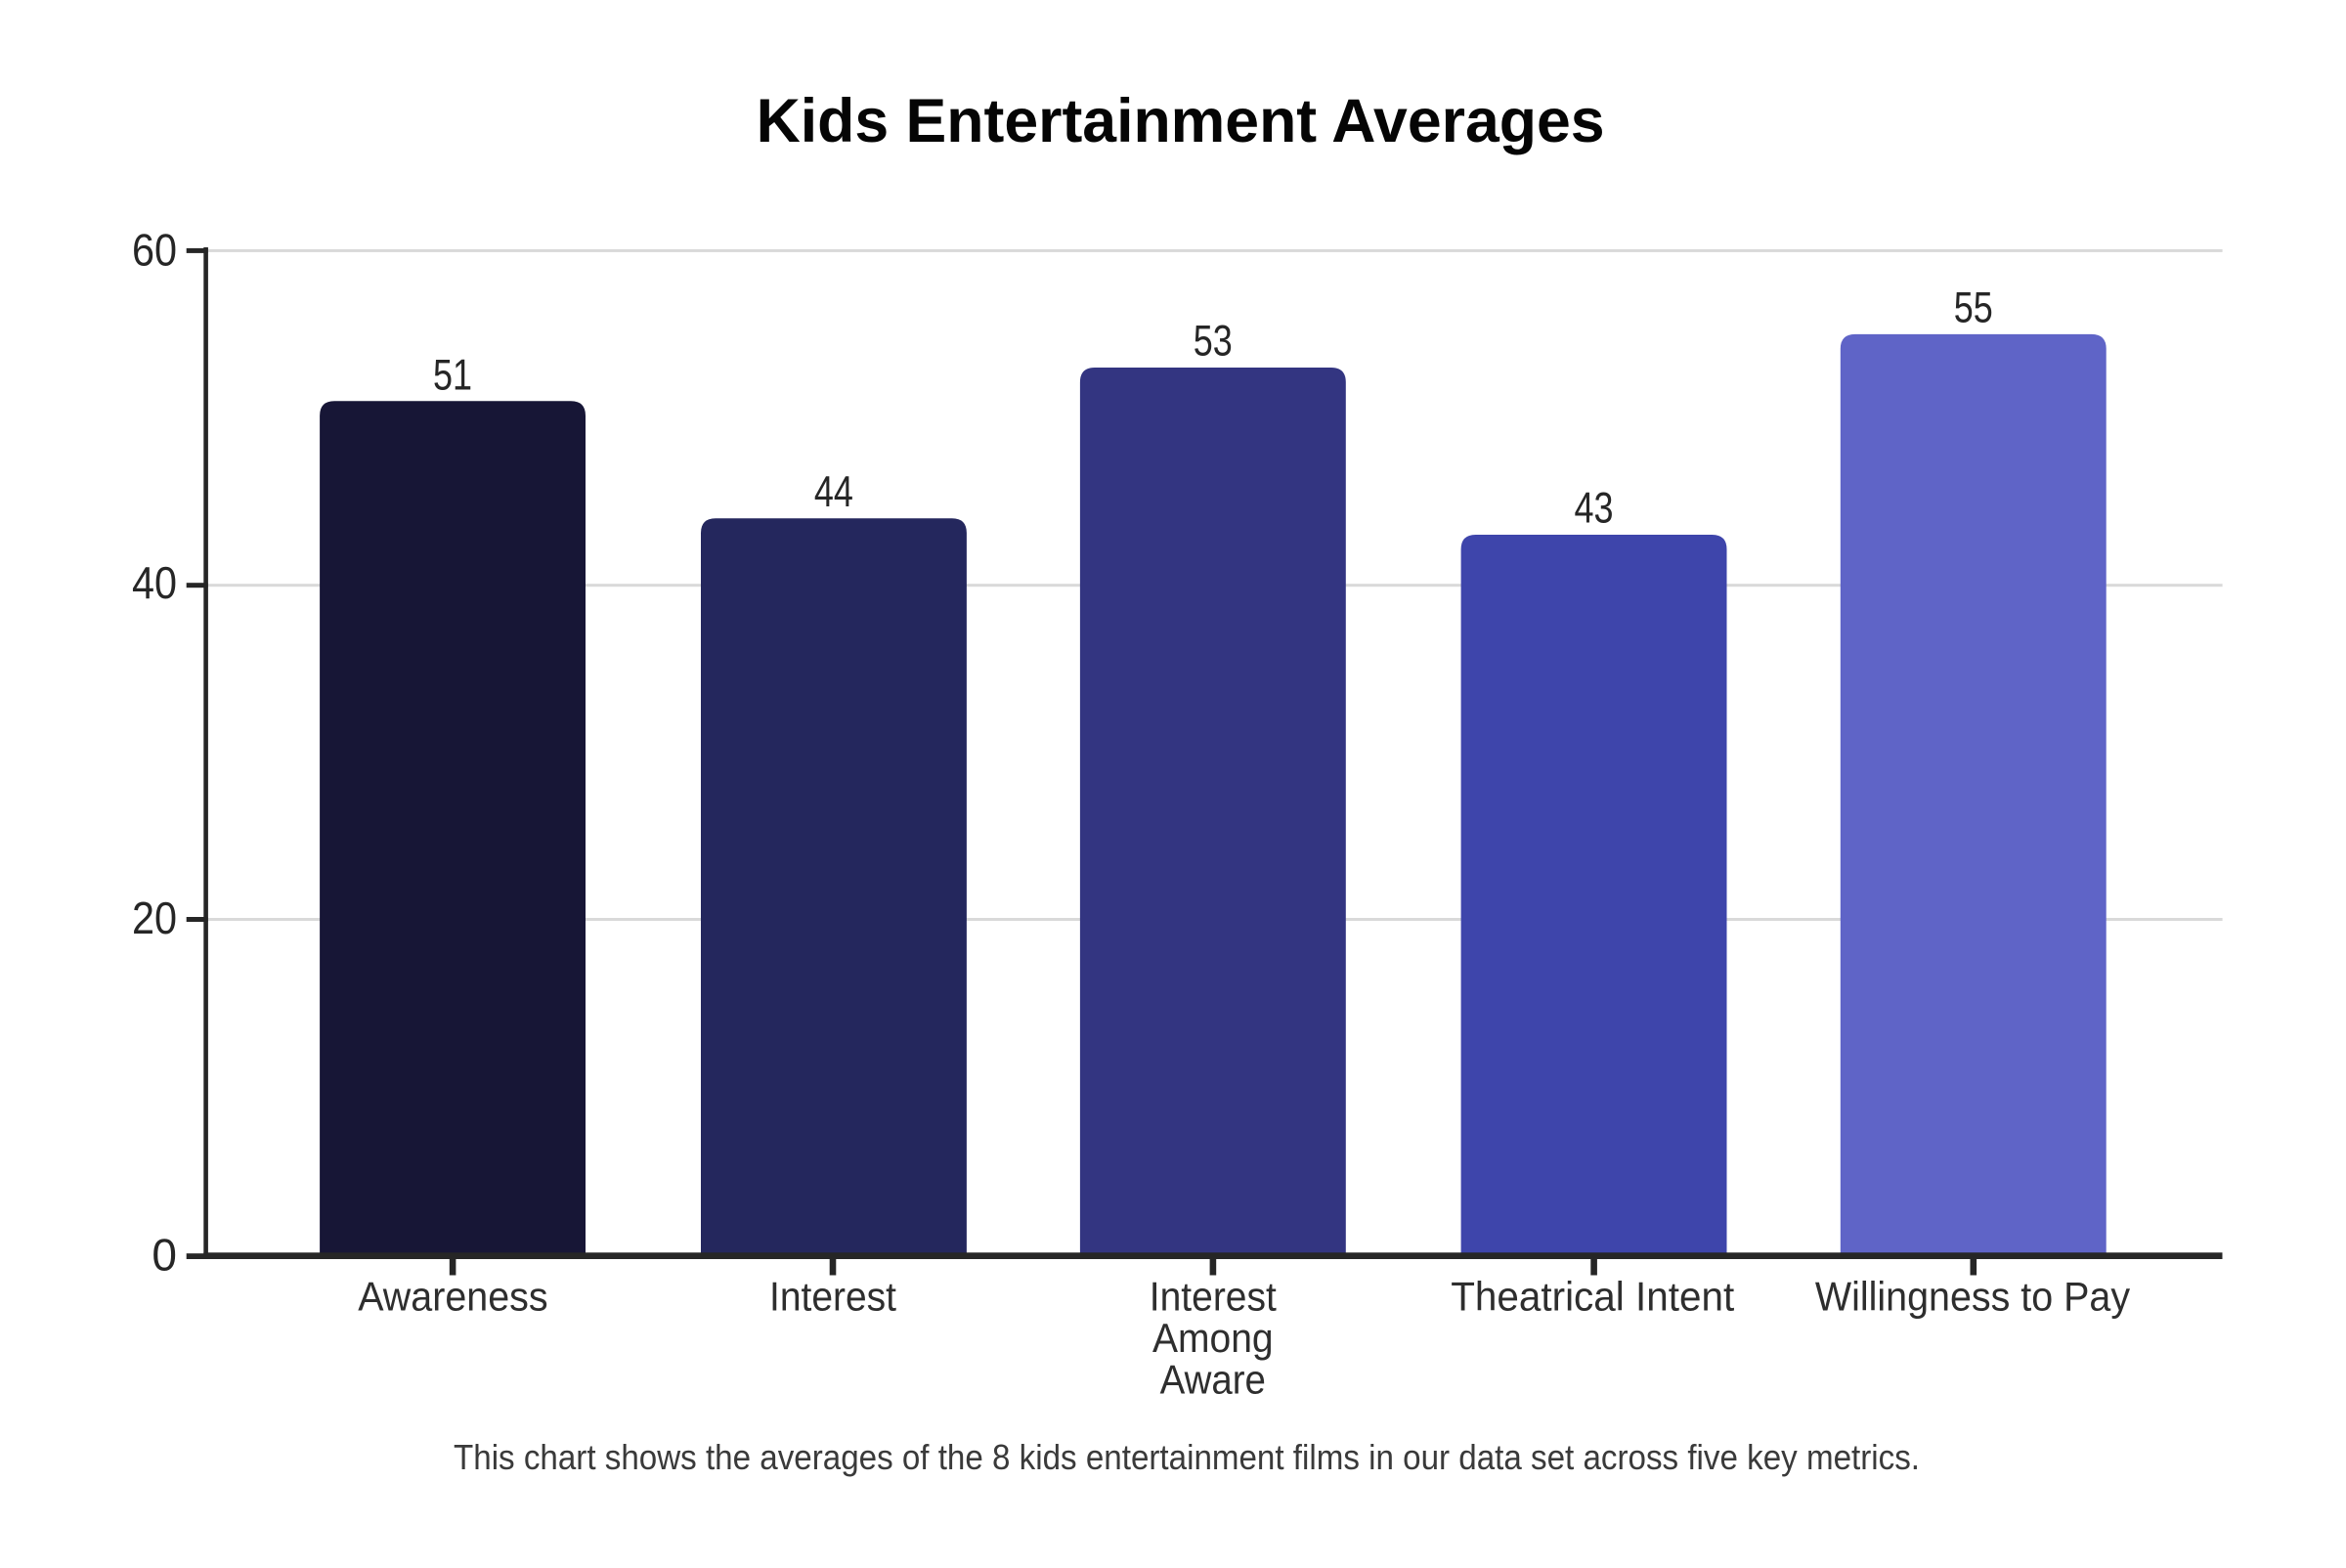 The height and width of the screenshot is (1568, 2346). What do you see at coordinates (453, 1297) in the screenshot?
I see `svg-text: Awareness` at bounding box center [453, 1297].